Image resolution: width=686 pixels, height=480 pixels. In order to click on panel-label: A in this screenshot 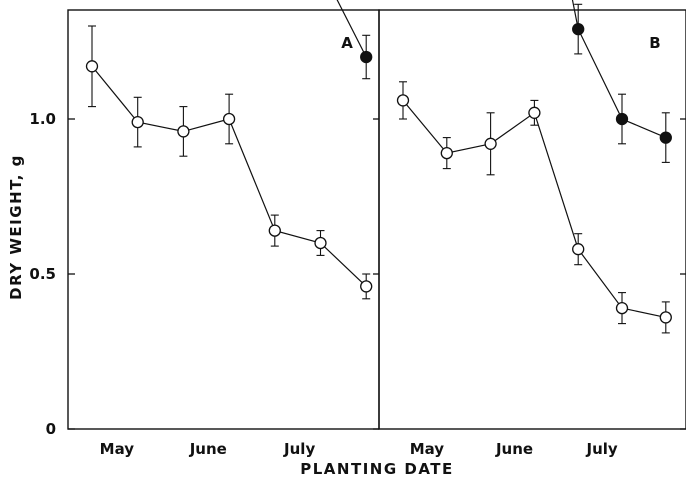, I will do `click(347, 43)`.